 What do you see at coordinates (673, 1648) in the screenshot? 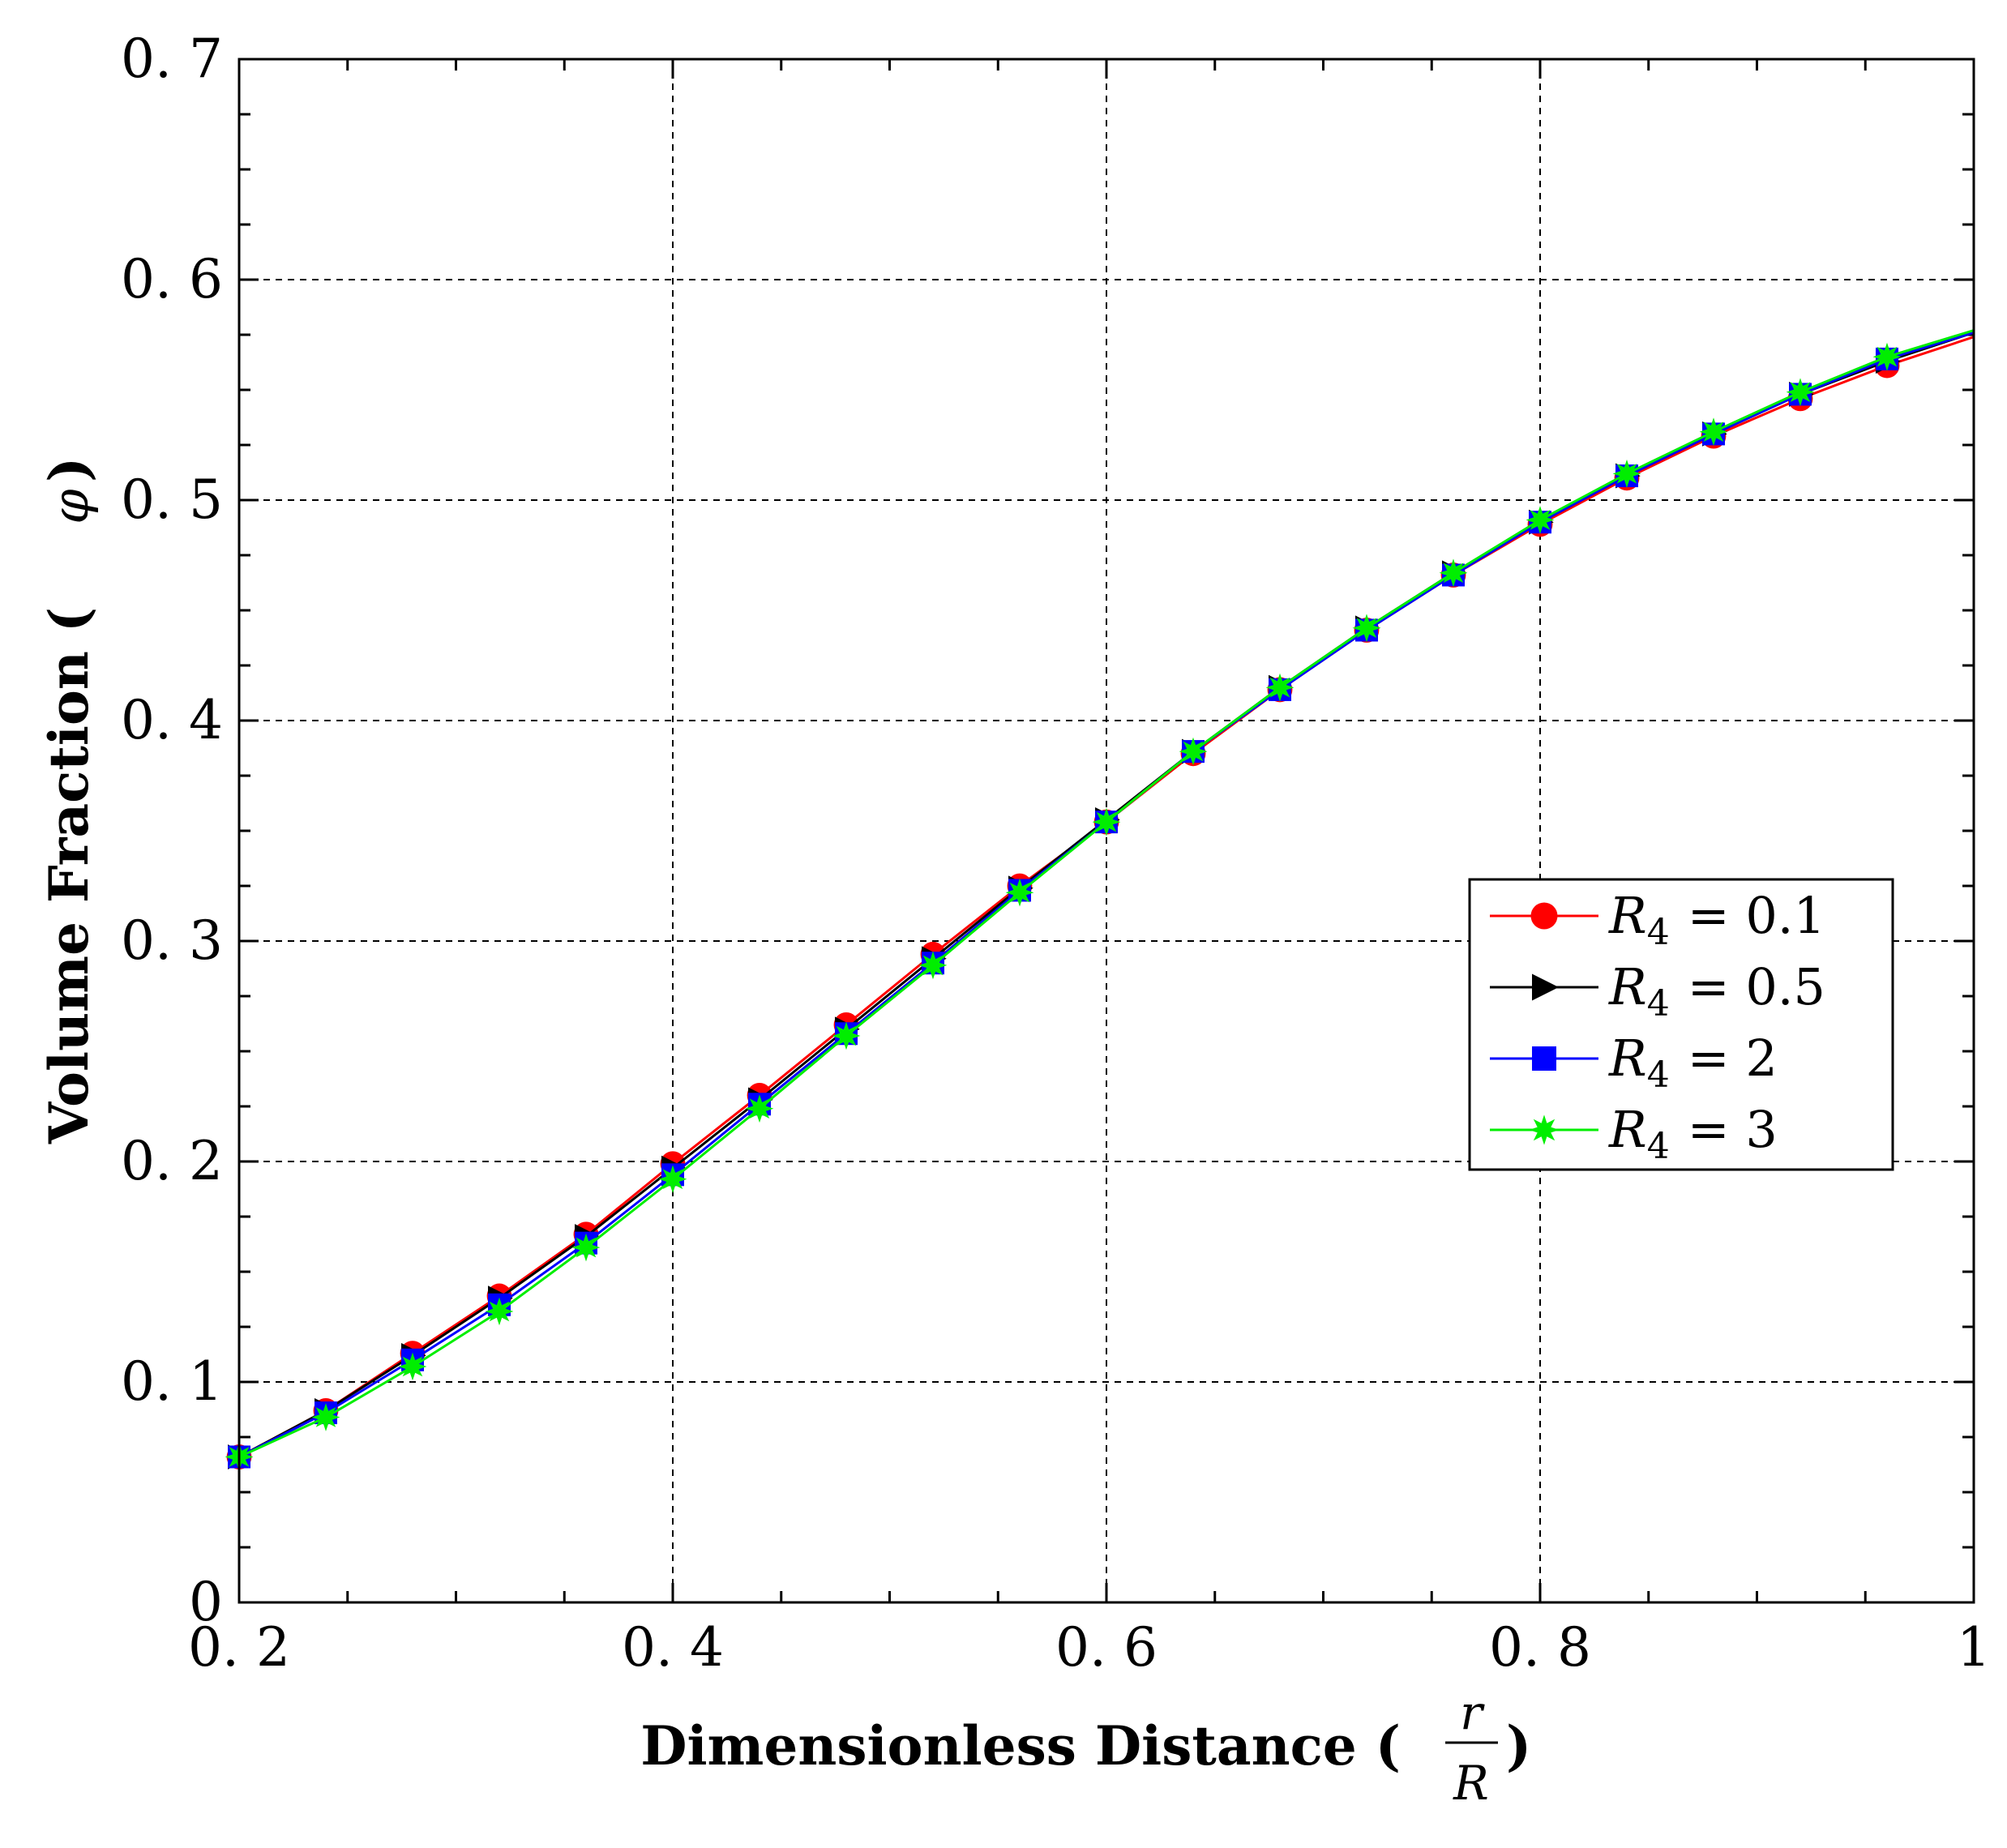
I see `x-tick-label: 0. 4` at bounding box center [673, 1648].